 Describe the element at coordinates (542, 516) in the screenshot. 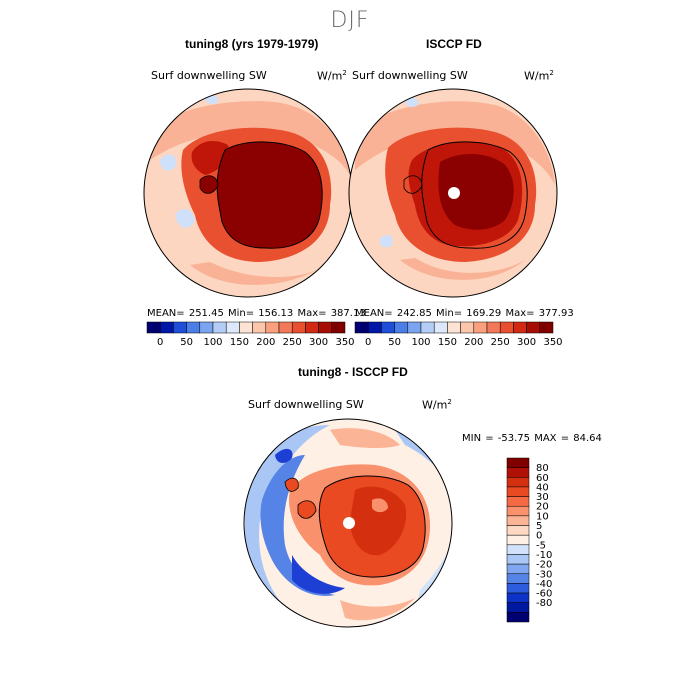

I see `colorbar-difference-tick-label: 10` at that location.